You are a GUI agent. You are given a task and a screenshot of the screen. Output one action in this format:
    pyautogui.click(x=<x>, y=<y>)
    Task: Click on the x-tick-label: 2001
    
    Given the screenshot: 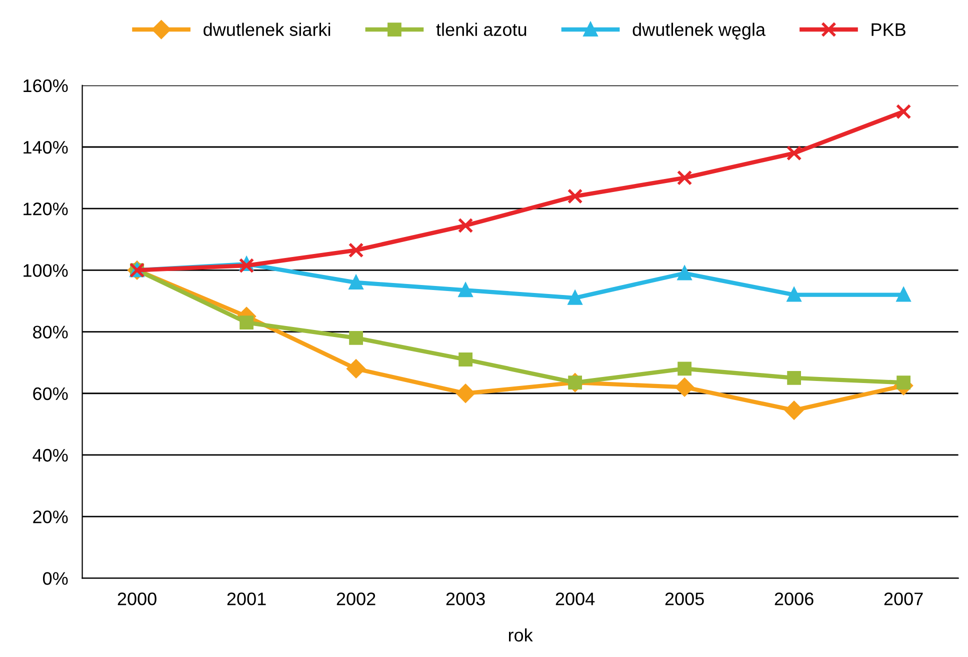 What is the action you would take?
    pyautogui.click(x=246, y=599)
    